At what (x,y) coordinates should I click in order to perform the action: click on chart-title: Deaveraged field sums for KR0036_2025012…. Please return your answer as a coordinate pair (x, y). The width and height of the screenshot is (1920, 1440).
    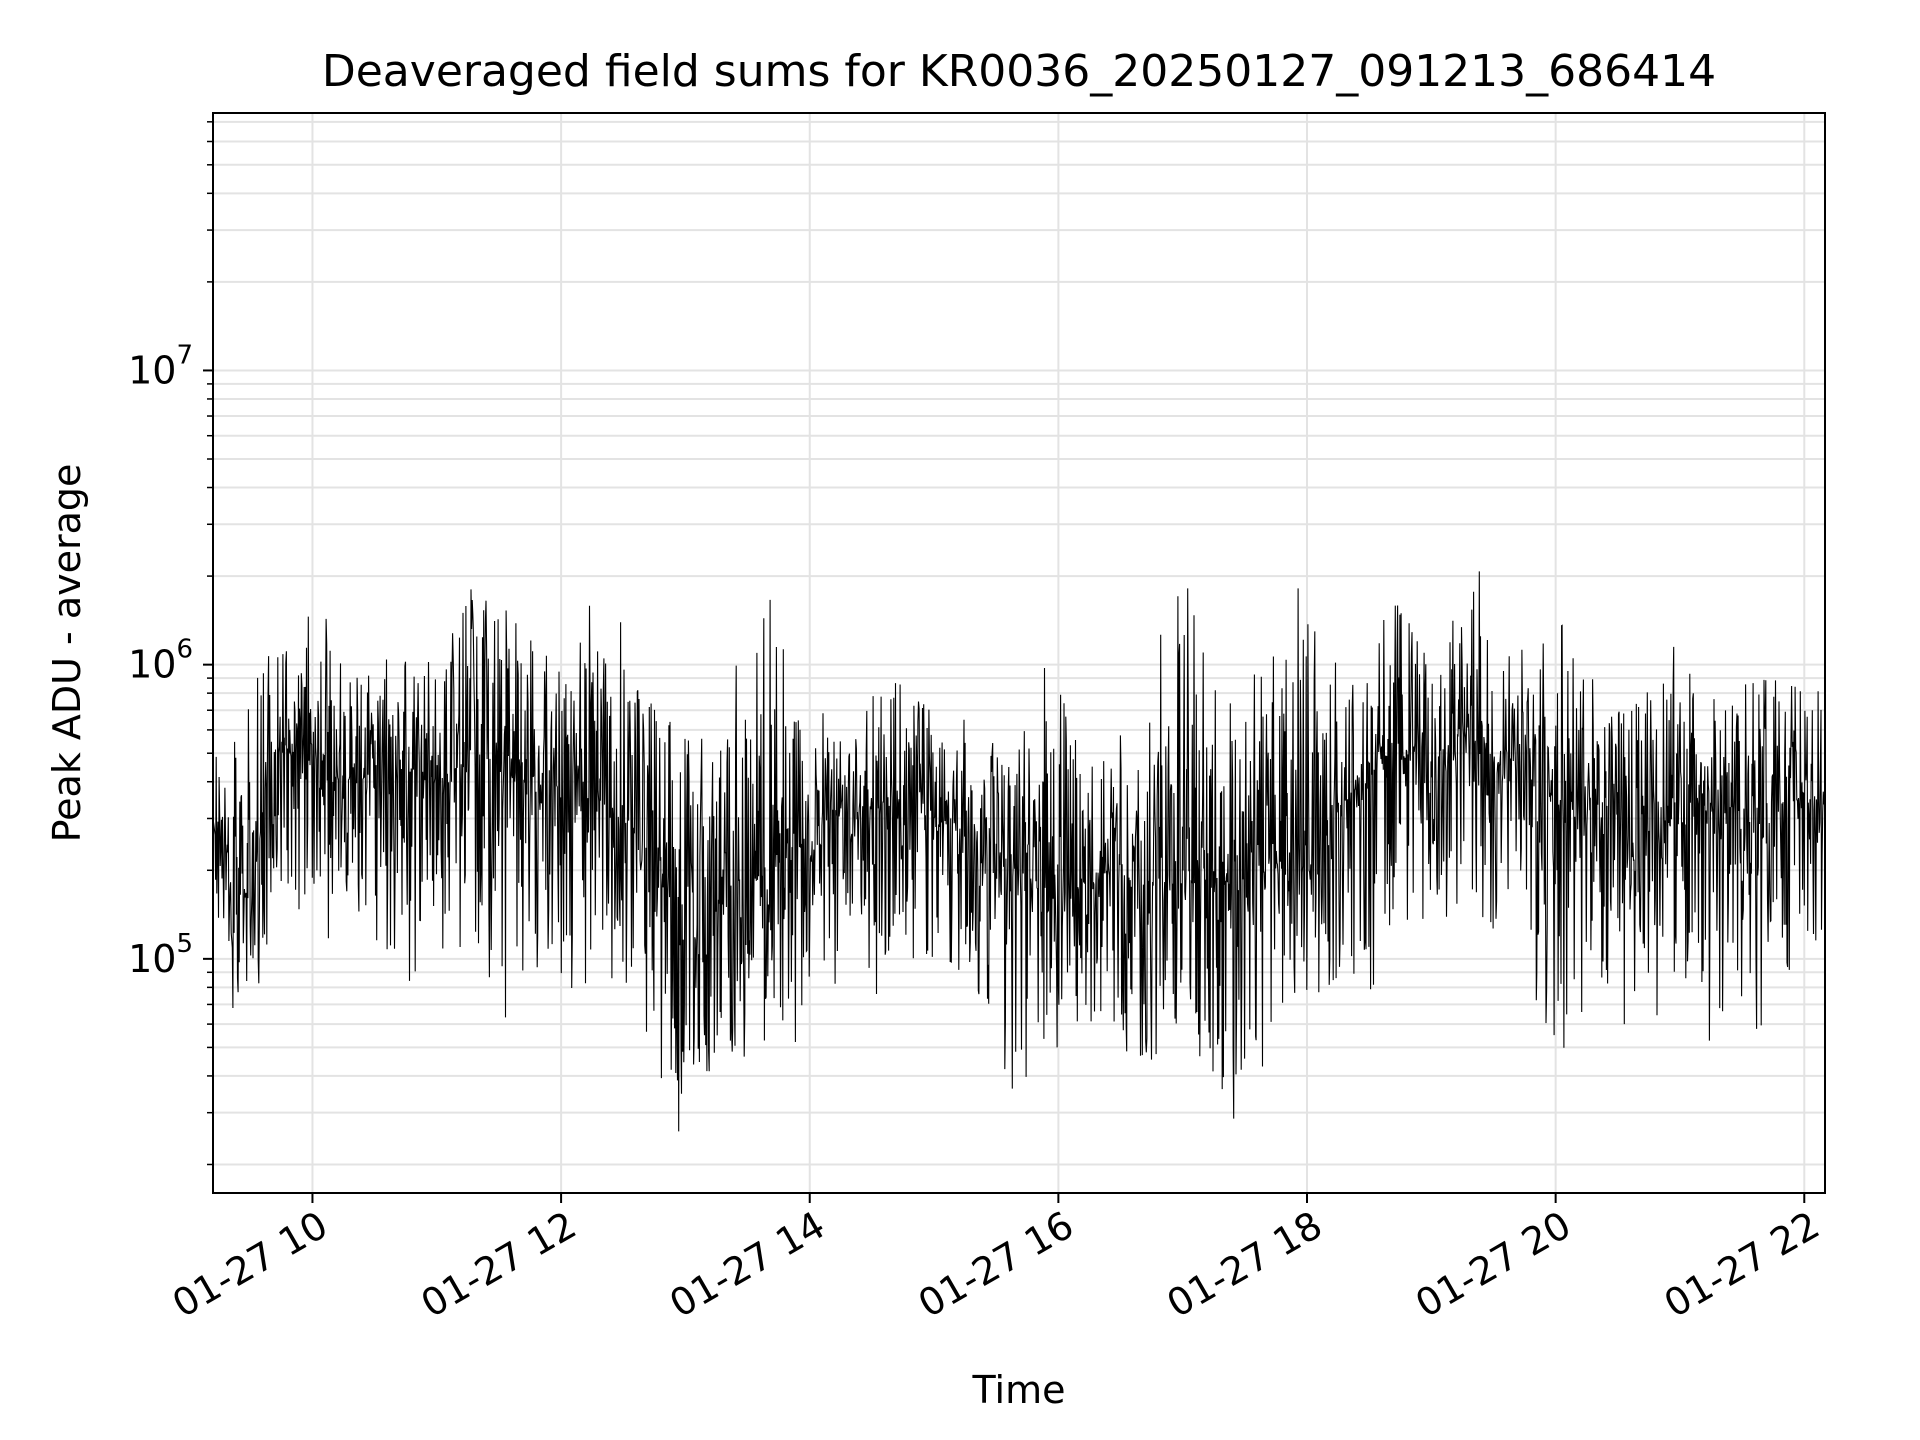
    Looking at the image, I should click on (1019, 71).